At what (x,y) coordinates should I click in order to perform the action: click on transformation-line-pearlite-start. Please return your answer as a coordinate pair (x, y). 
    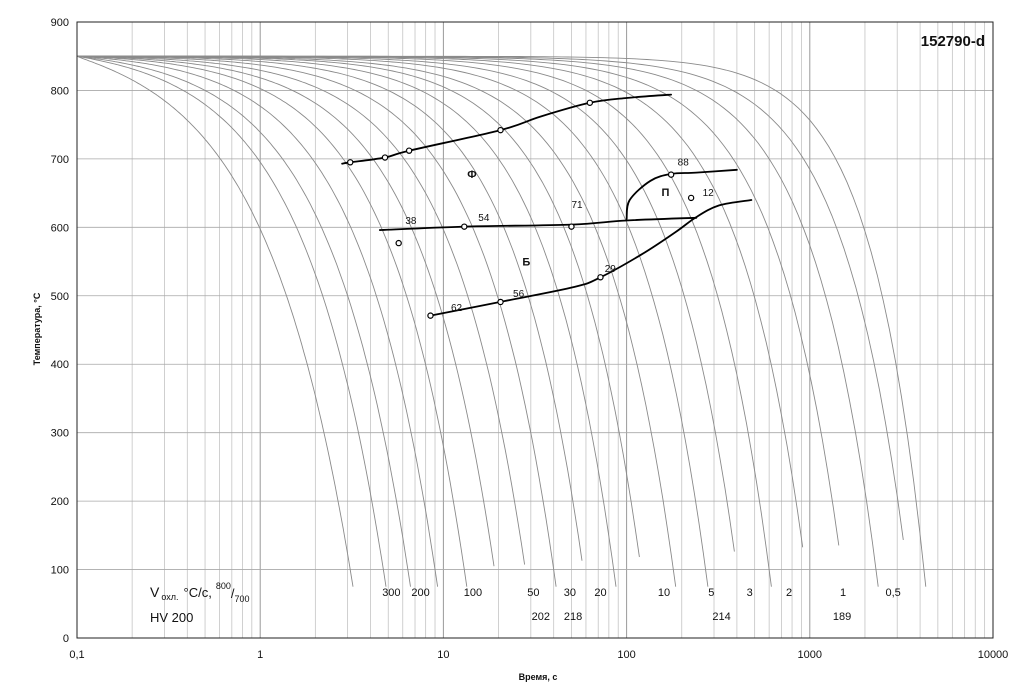
    Looking at the image, I should click on (681, 194).